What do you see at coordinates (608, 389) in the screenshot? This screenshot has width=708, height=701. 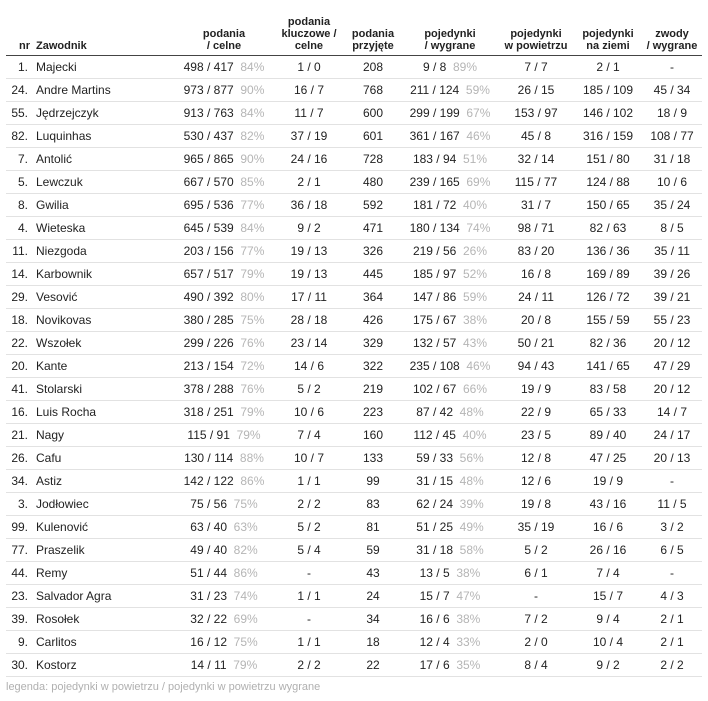 I see `cell-ground-duels: 83 / 58` at bounding box center [608, 389].